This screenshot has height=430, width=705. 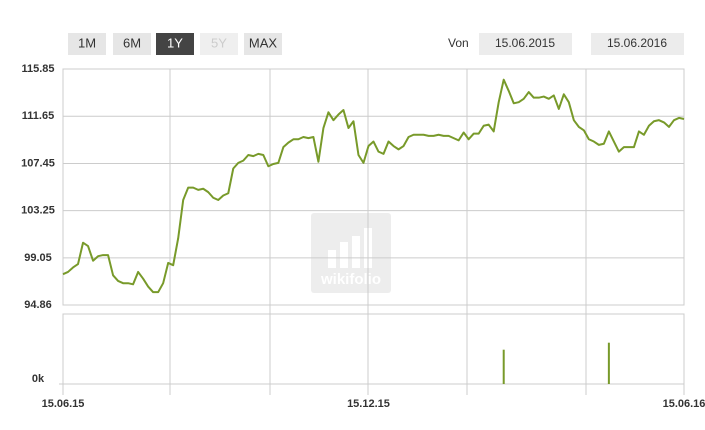 What do you see at coordinates (351, 253) in the screenshot?
I see `watermark: wikifolio` at bounding box center [351, 253].